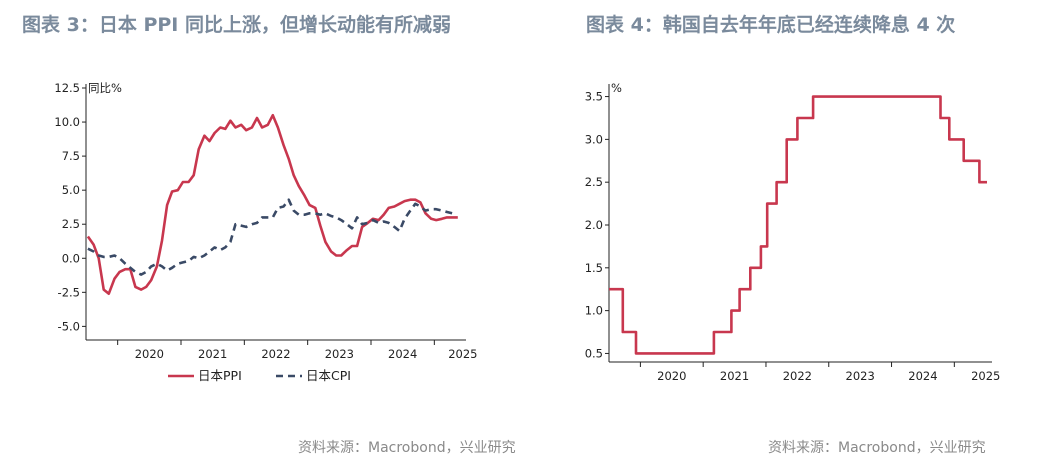  I want to click on y-tick-label: 1.0, so click(594, 311).